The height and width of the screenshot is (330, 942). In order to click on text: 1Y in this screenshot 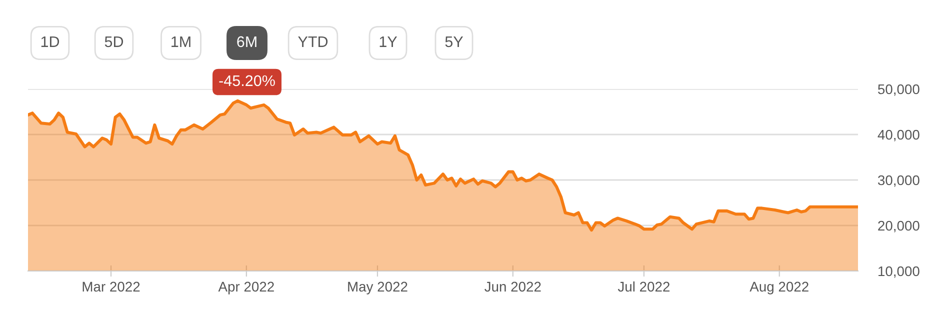, I will do `click(389, 41)`.